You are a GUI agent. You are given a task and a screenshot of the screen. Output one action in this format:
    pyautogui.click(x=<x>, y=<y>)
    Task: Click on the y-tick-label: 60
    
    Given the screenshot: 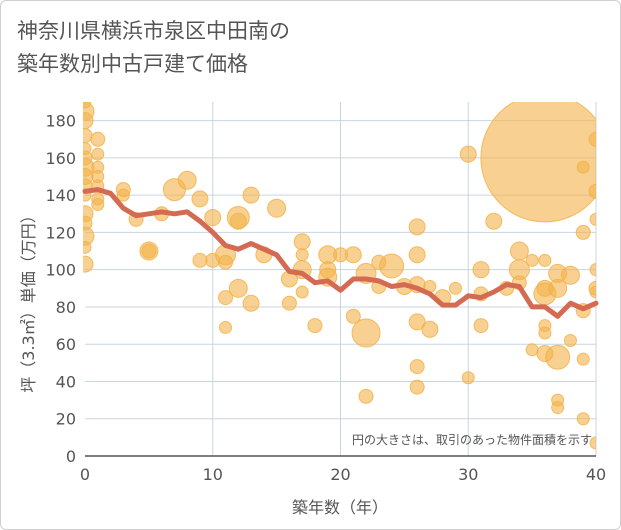 What is the action you would take?
    pyautogui.click(x=66, y=344)
    